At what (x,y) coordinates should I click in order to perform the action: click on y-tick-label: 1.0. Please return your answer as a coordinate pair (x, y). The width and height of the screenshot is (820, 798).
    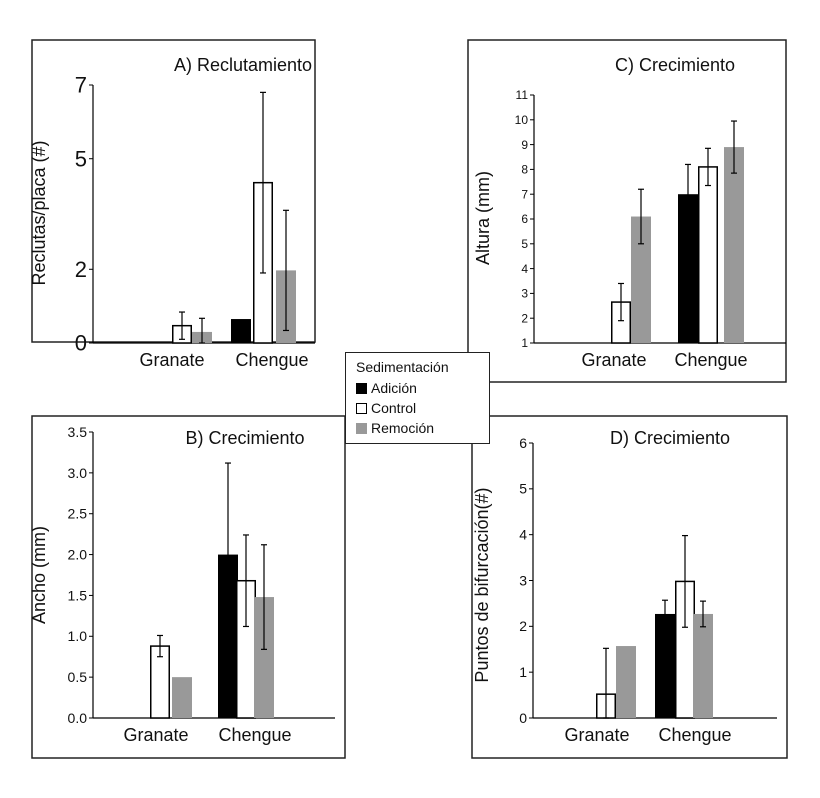
    Looking at the image, I should click on (78, 636).